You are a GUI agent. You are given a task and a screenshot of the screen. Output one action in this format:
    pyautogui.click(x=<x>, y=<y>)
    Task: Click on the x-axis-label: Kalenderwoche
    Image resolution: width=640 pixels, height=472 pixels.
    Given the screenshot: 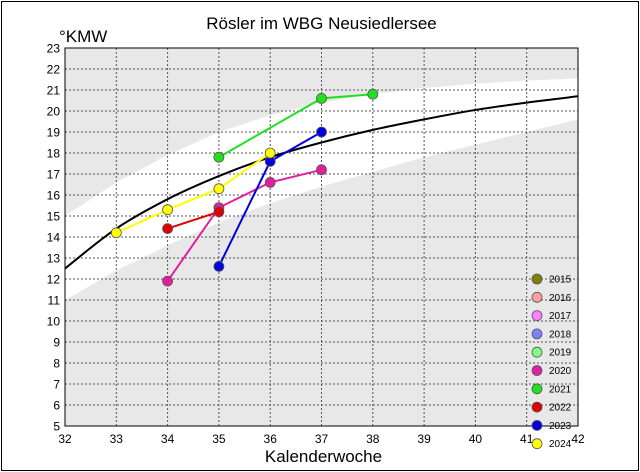 What is the action you would take?
    pyautogui.click(x=323, y=456)
    